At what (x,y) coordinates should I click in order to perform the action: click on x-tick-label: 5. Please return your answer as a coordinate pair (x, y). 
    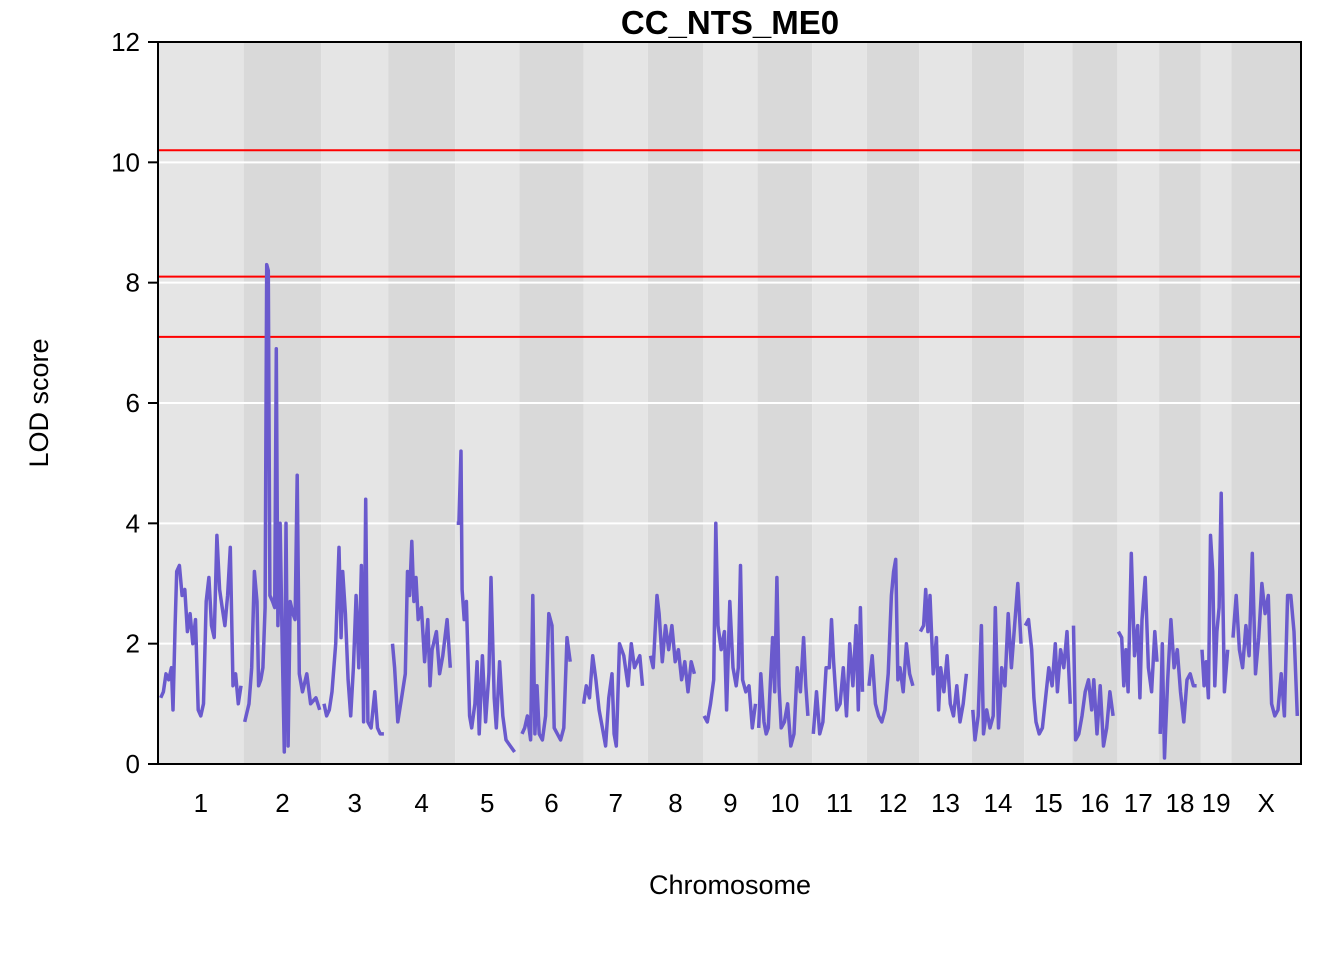
    Looking at the image, I should click on (487, 803).